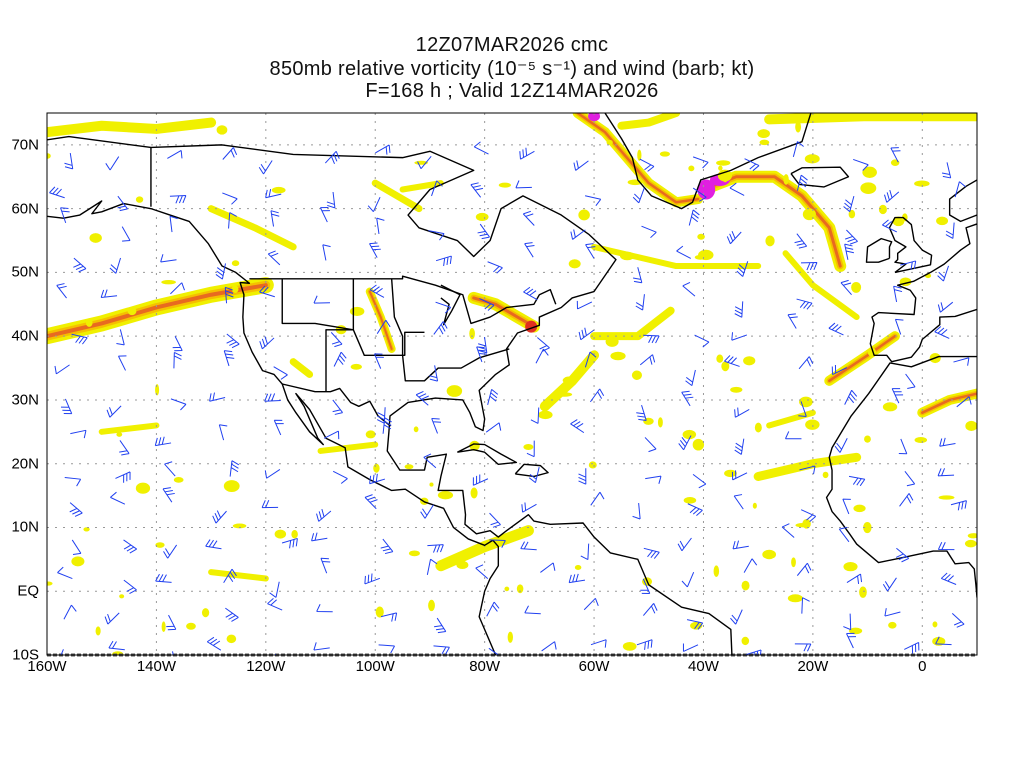 The width and height of the screenshot is (1024, 768). Describe the element at coordinates (772, 221) in the screenshot. I see `vorticity-band-core` at that location.